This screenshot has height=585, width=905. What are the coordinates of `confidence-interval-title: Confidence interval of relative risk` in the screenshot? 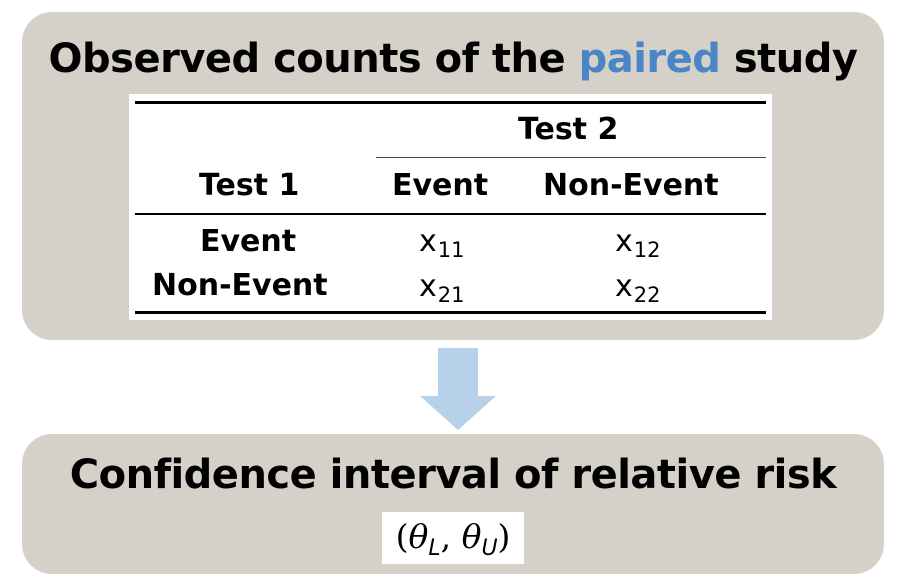 It's located at (453, 475).